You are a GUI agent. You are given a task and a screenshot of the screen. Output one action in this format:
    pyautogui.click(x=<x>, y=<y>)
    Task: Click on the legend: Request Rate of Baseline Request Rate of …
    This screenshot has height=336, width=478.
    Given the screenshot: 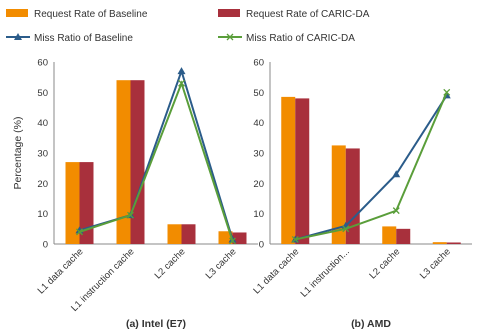 What is the action you would take?
    pyautogui.click(x=188, y=26)
    